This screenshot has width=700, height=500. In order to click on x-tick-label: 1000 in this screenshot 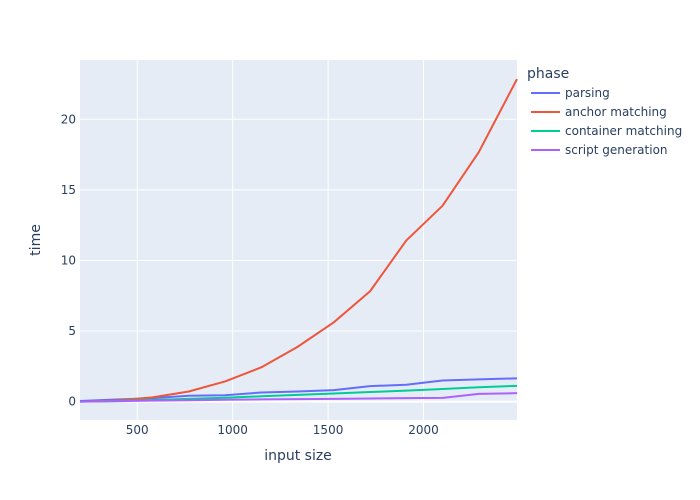, I will do `click(232, 430)`.